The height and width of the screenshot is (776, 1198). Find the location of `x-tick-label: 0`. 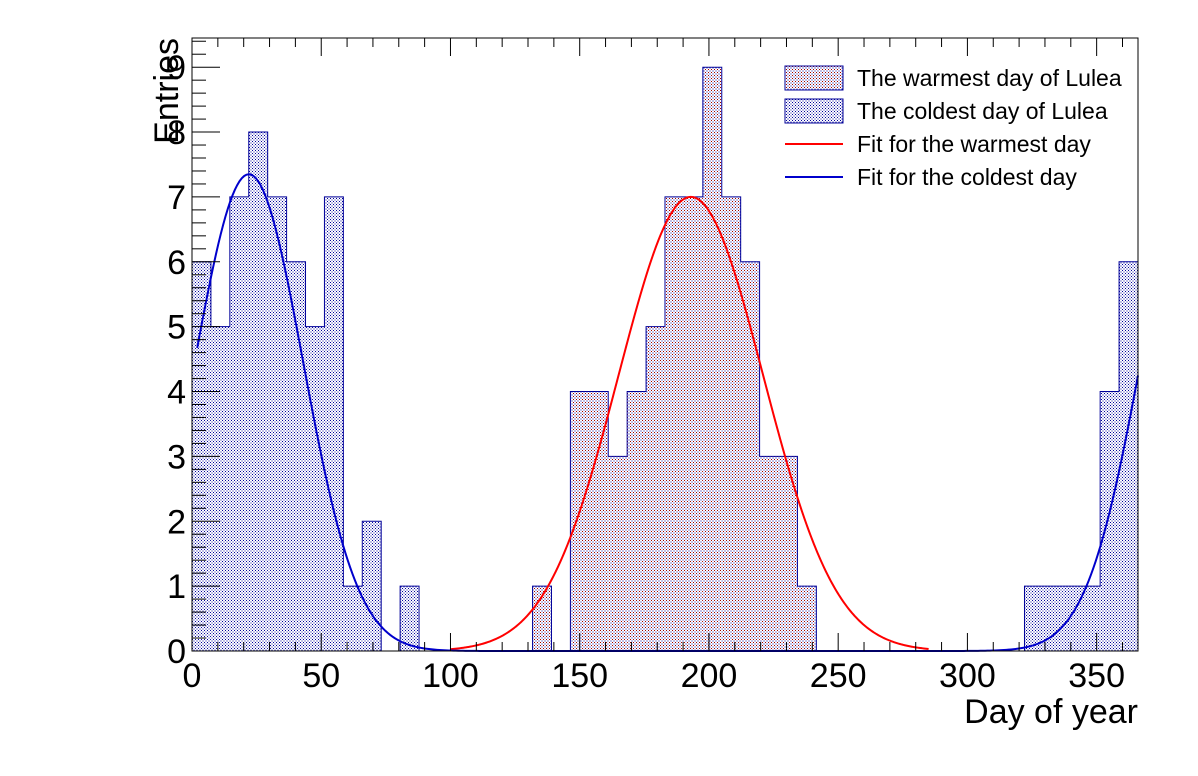

x-tick-label: 0 is located at coordinates (192, 676).